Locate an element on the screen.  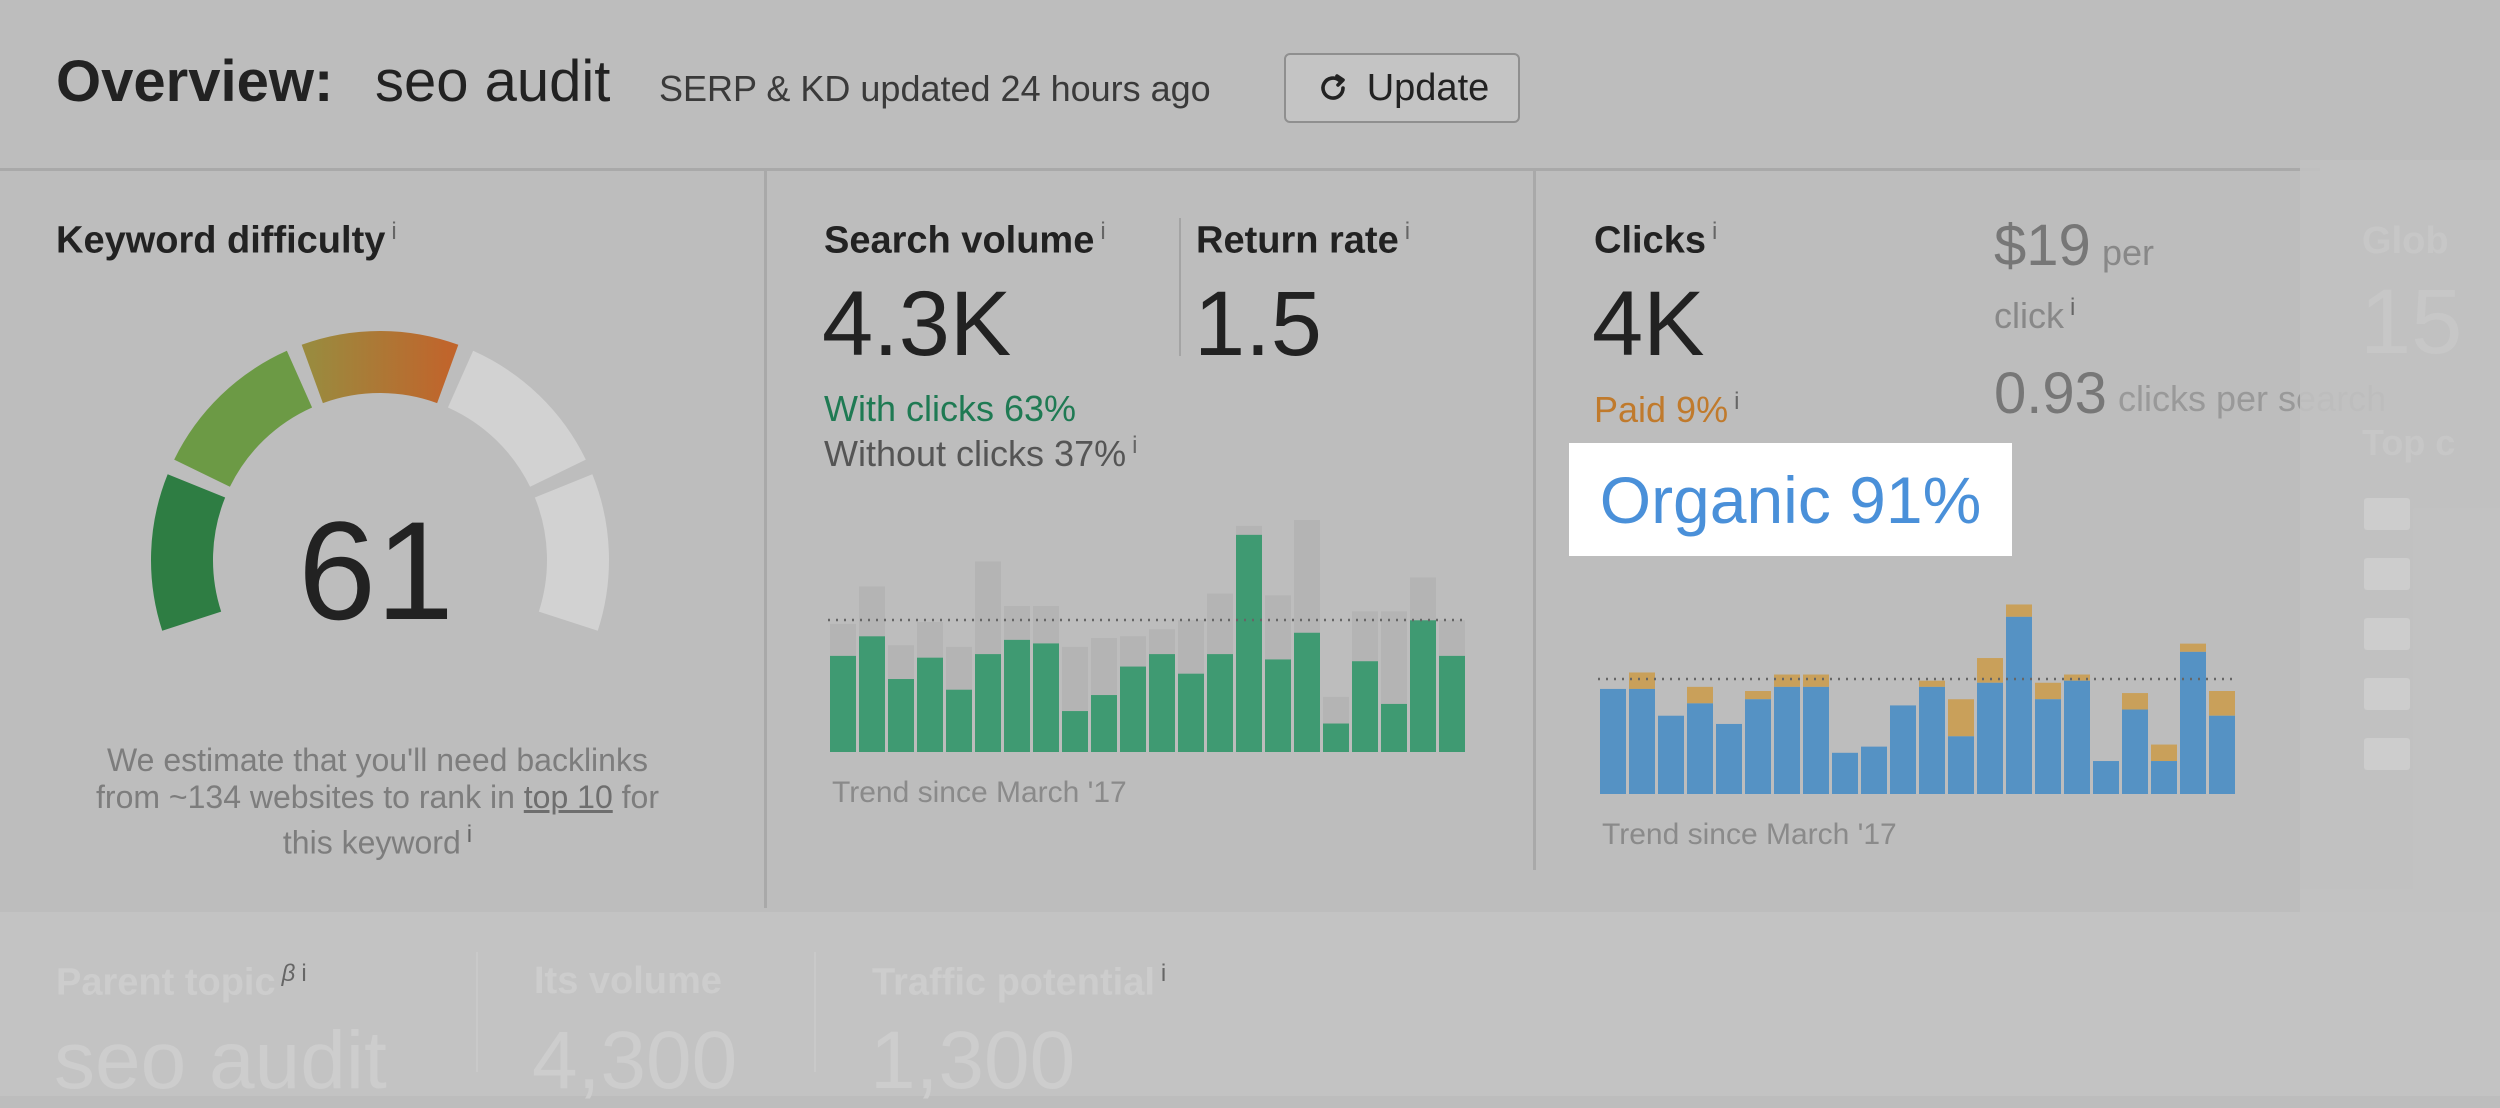
traffic-potential-label-text: Traffic potential is located at coordinates (1013, 982).